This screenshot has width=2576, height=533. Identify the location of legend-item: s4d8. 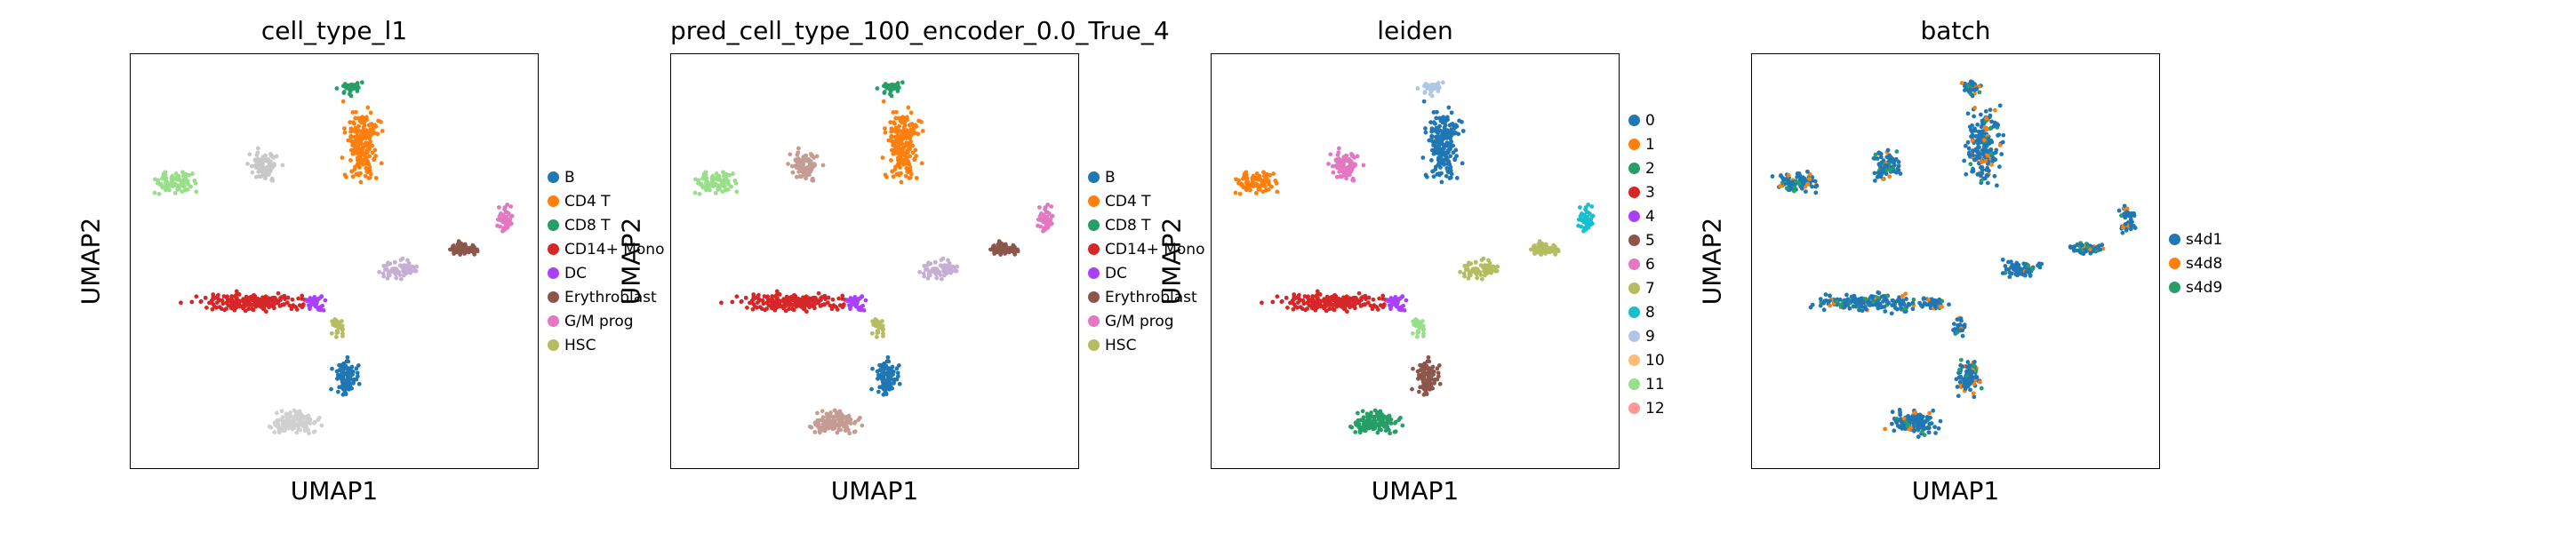
(2195, 263).